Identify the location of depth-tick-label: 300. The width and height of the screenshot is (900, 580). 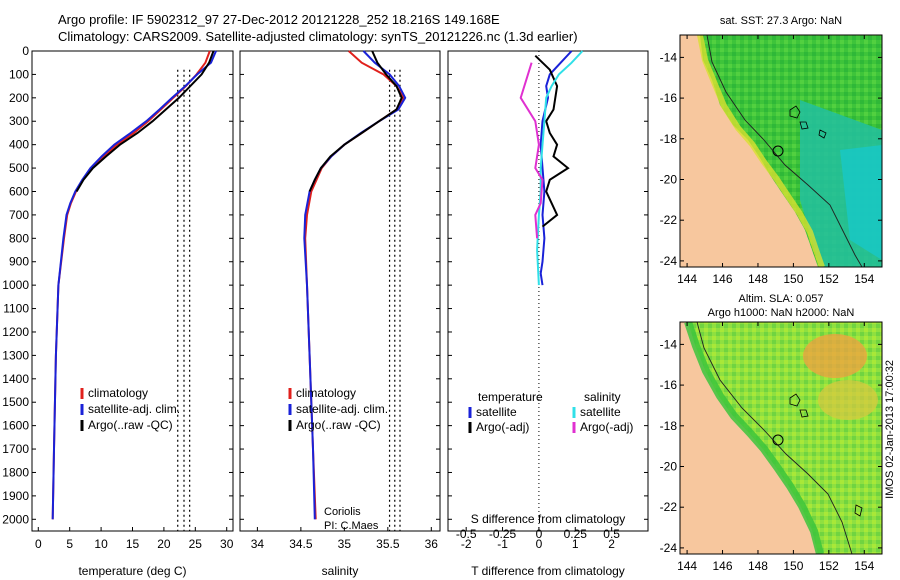
(19, 121).